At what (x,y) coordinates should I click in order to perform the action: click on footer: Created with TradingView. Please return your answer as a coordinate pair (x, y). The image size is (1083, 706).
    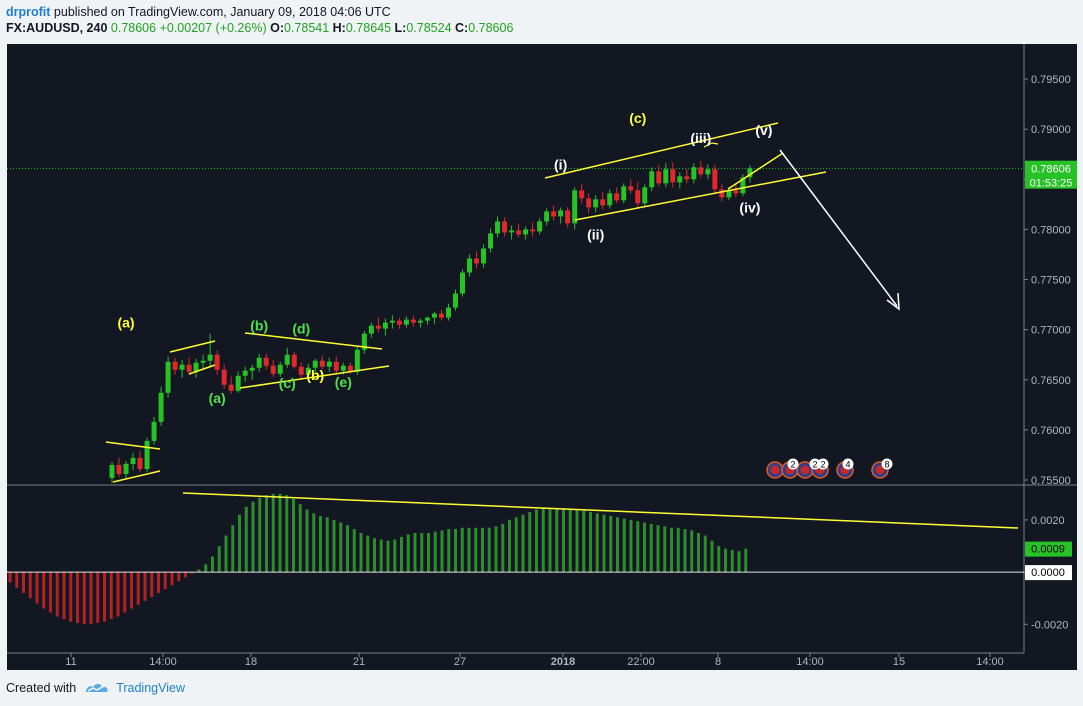
    Looking at the image, I should click on (95, 688).